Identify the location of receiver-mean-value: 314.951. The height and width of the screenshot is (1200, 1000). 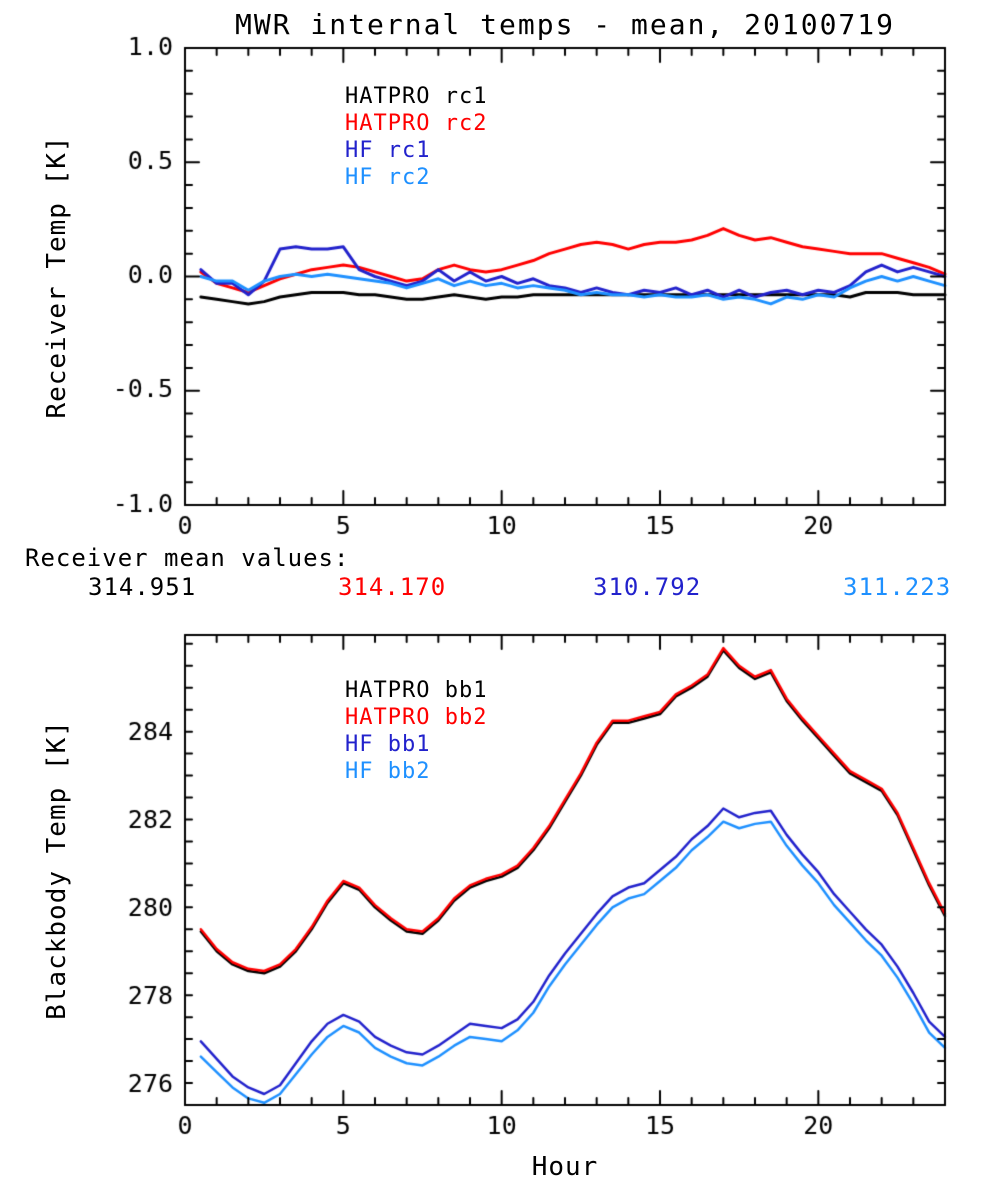
(142, 587).